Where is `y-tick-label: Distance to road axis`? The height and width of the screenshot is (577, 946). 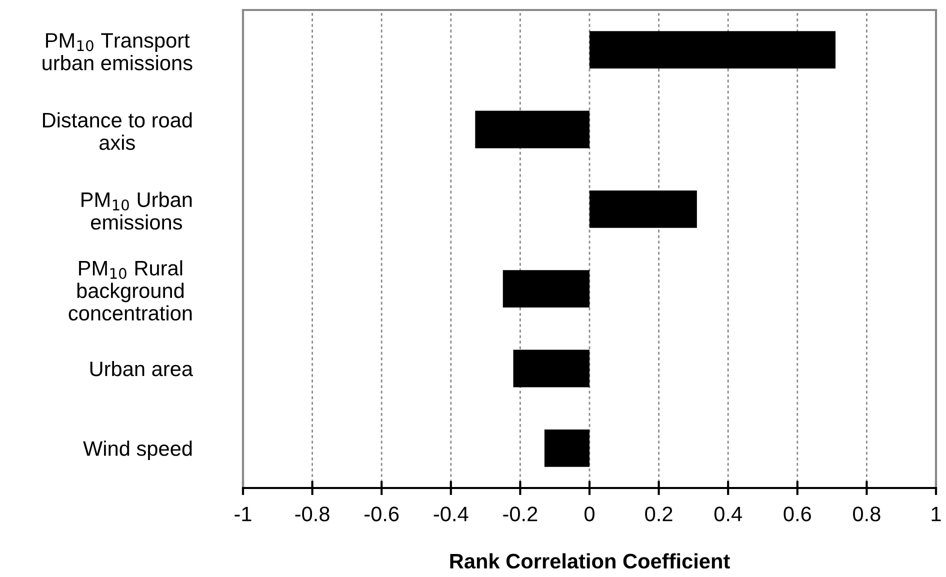 y-tick-label: Distance to road axis is located at coordinates (117, 131).